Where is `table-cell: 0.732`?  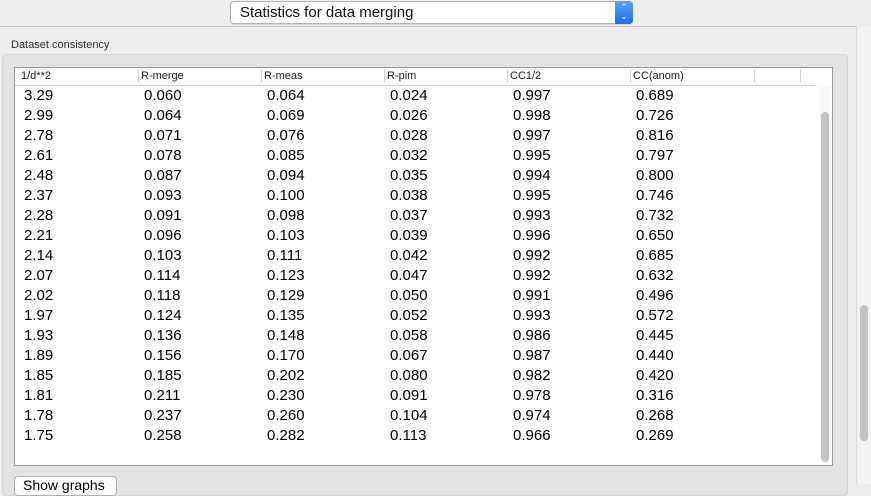 table-cell: 0.732 is located at coordinates (655, 215).